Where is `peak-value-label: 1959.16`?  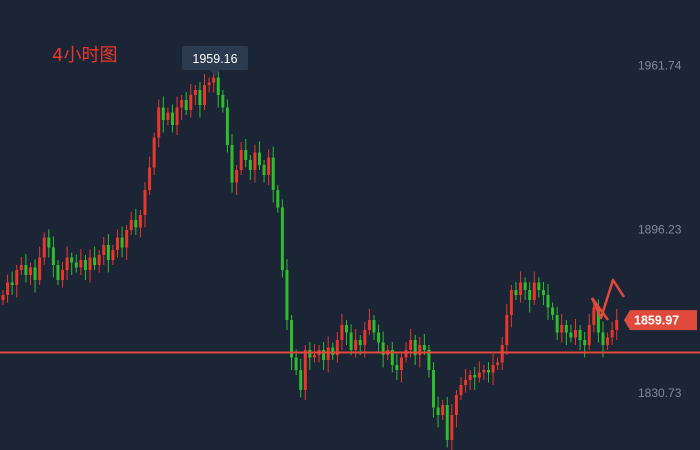 peak-value-label: 1959.16 is located at coordinates (214, 59).